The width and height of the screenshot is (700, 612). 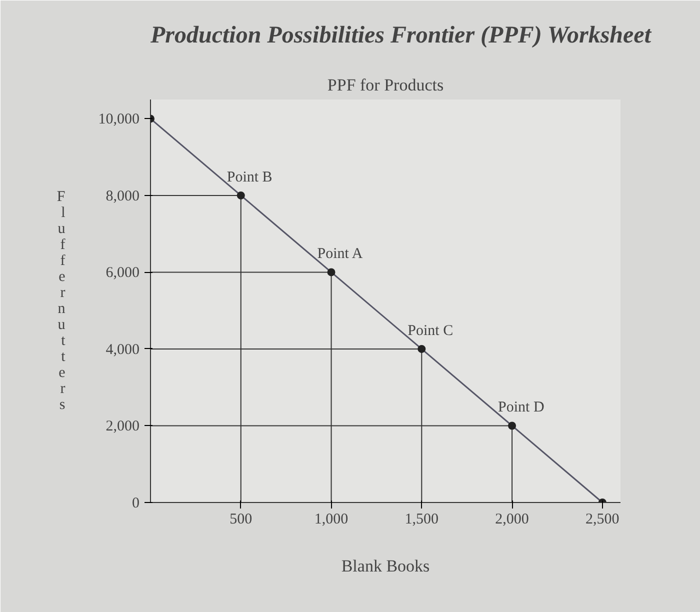 I want to click on y-tick-label: 8,000, so click(x=123, y=196).